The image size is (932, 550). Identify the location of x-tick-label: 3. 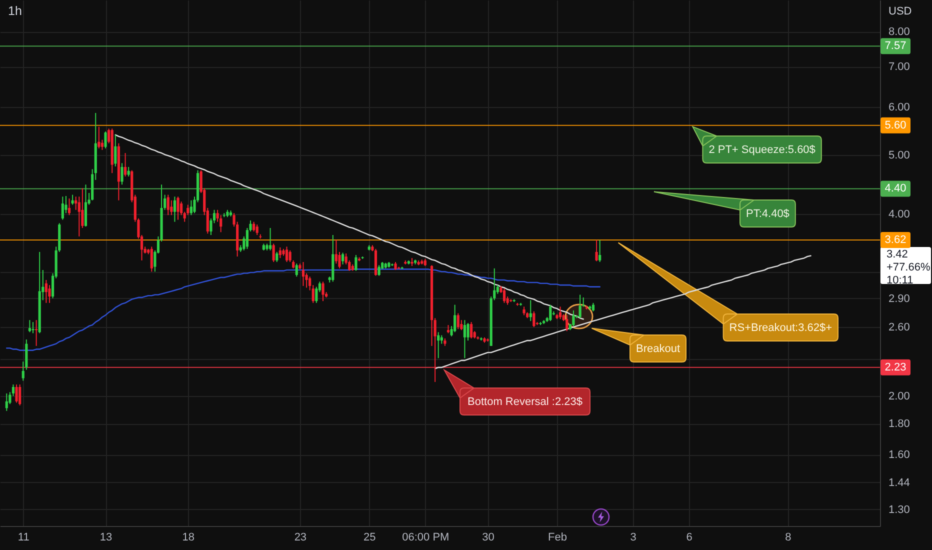
(633, 538).